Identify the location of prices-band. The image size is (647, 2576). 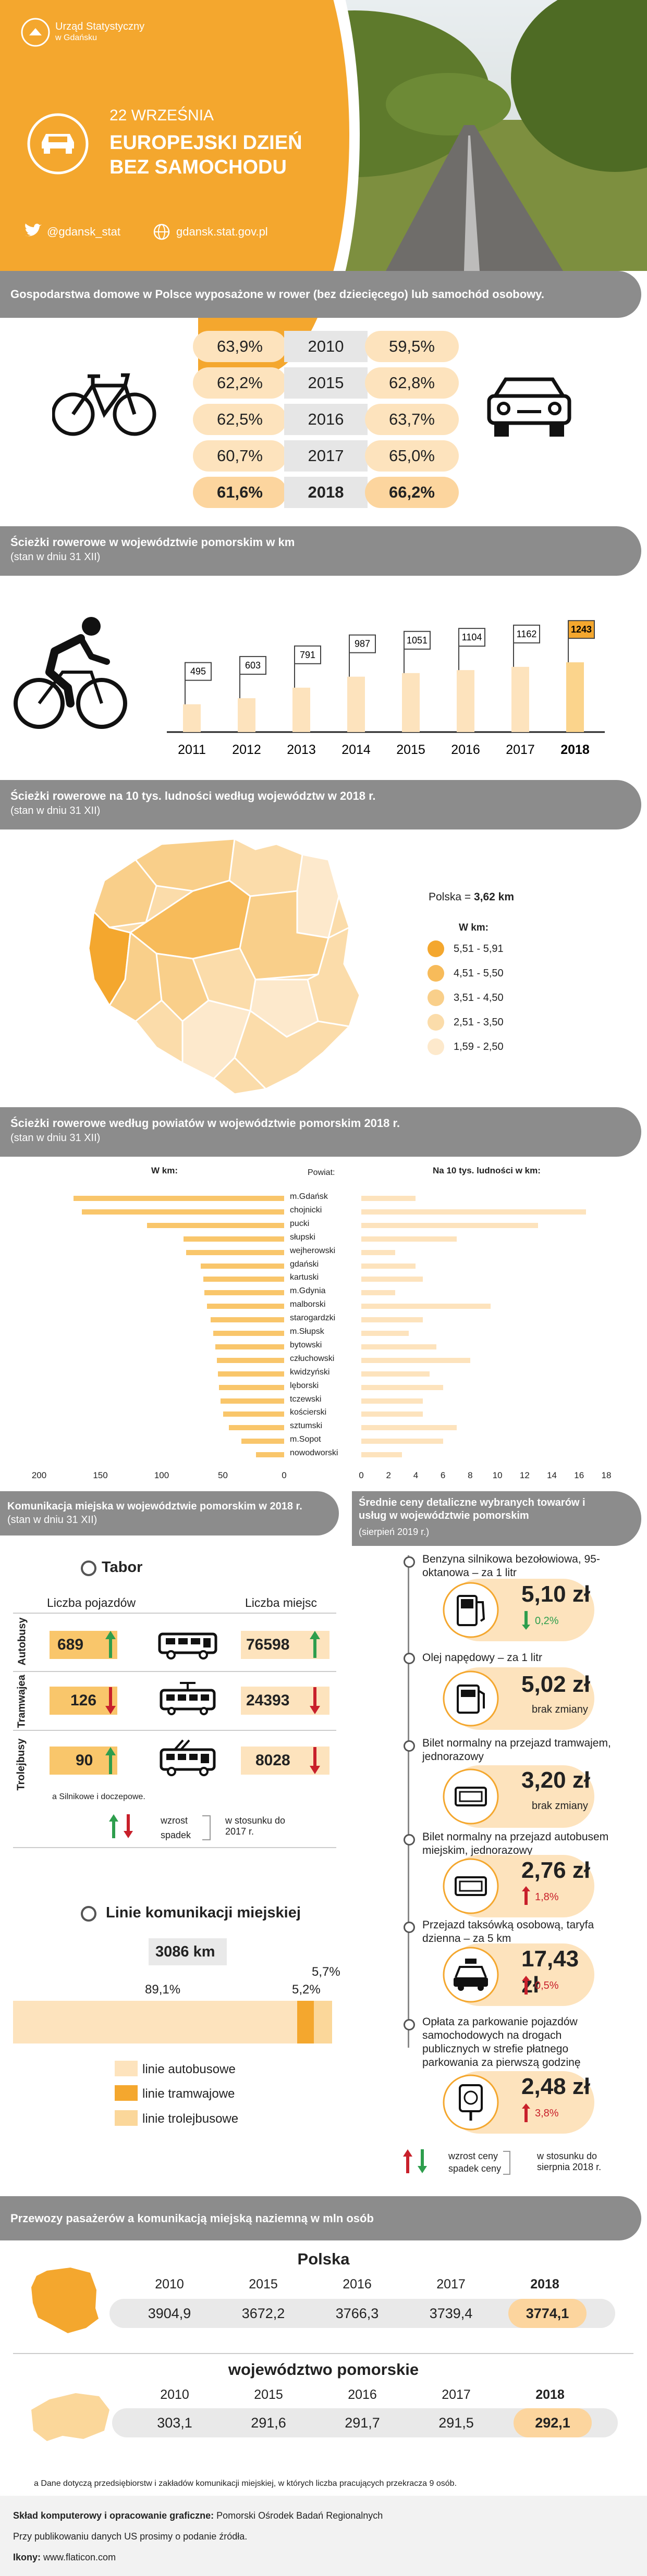
(496, 1518).